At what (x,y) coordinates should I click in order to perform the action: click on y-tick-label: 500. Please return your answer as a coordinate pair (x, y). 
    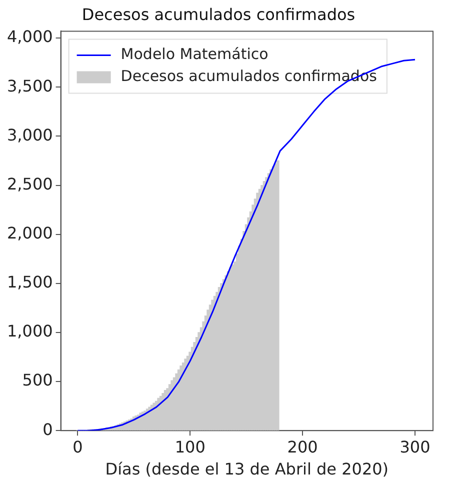
    Looking at the image, I should click on (37, 380).